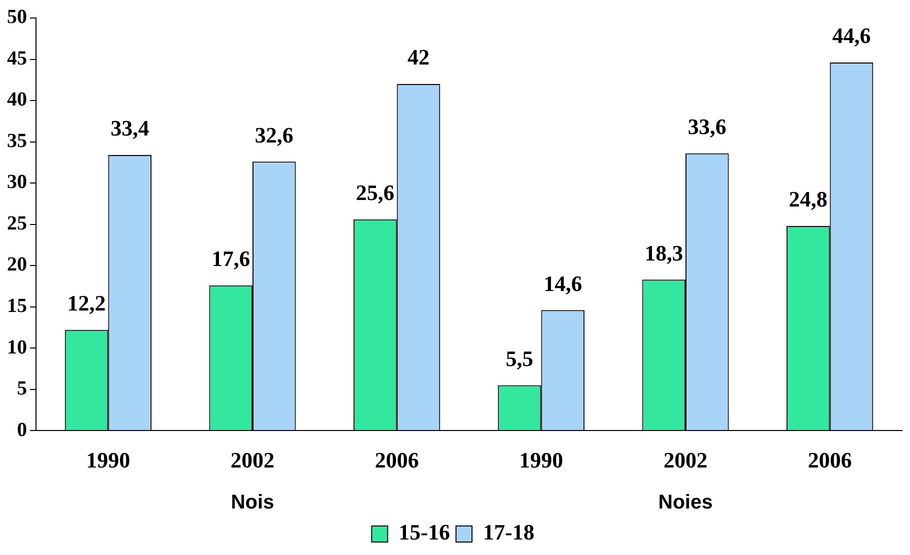 This screenshot has width=910, height=555. Describe the element at coordinates (508, 532) in the screenshot. I see `legend-label: 17-18` at that location.